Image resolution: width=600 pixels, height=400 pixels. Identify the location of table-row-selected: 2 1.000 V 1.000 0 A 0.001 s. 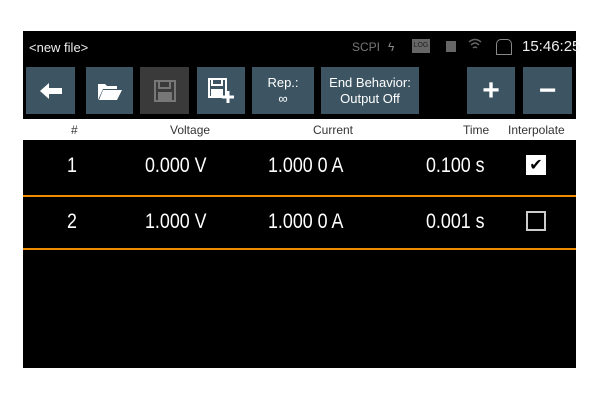
(299, 222).